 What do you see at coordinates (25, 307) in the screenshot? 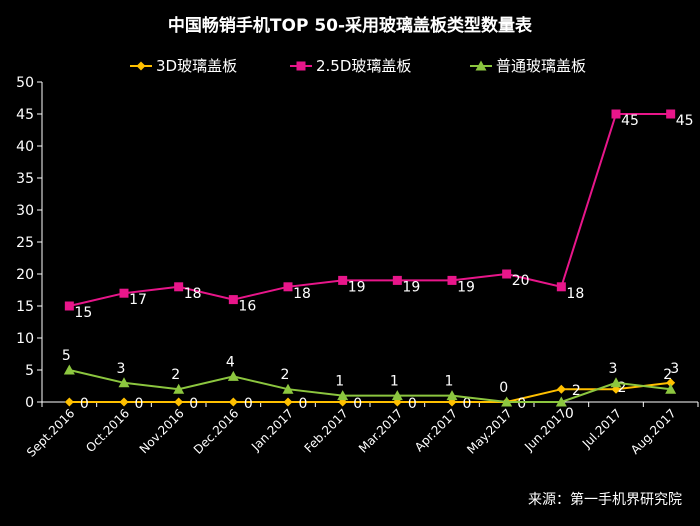
I see `y-tick-label: 15` at bounding box center [25, 307].